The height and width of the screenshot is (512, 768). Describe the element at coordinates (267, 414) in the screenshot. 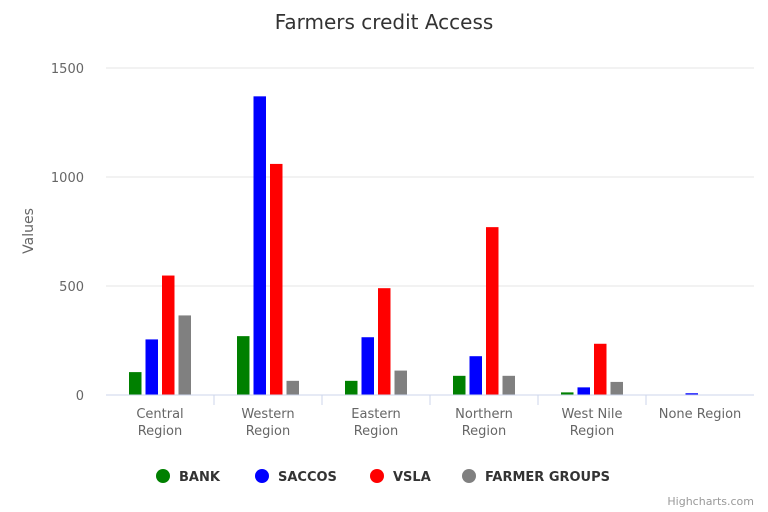

I see `category-label-line: Western` at that location.